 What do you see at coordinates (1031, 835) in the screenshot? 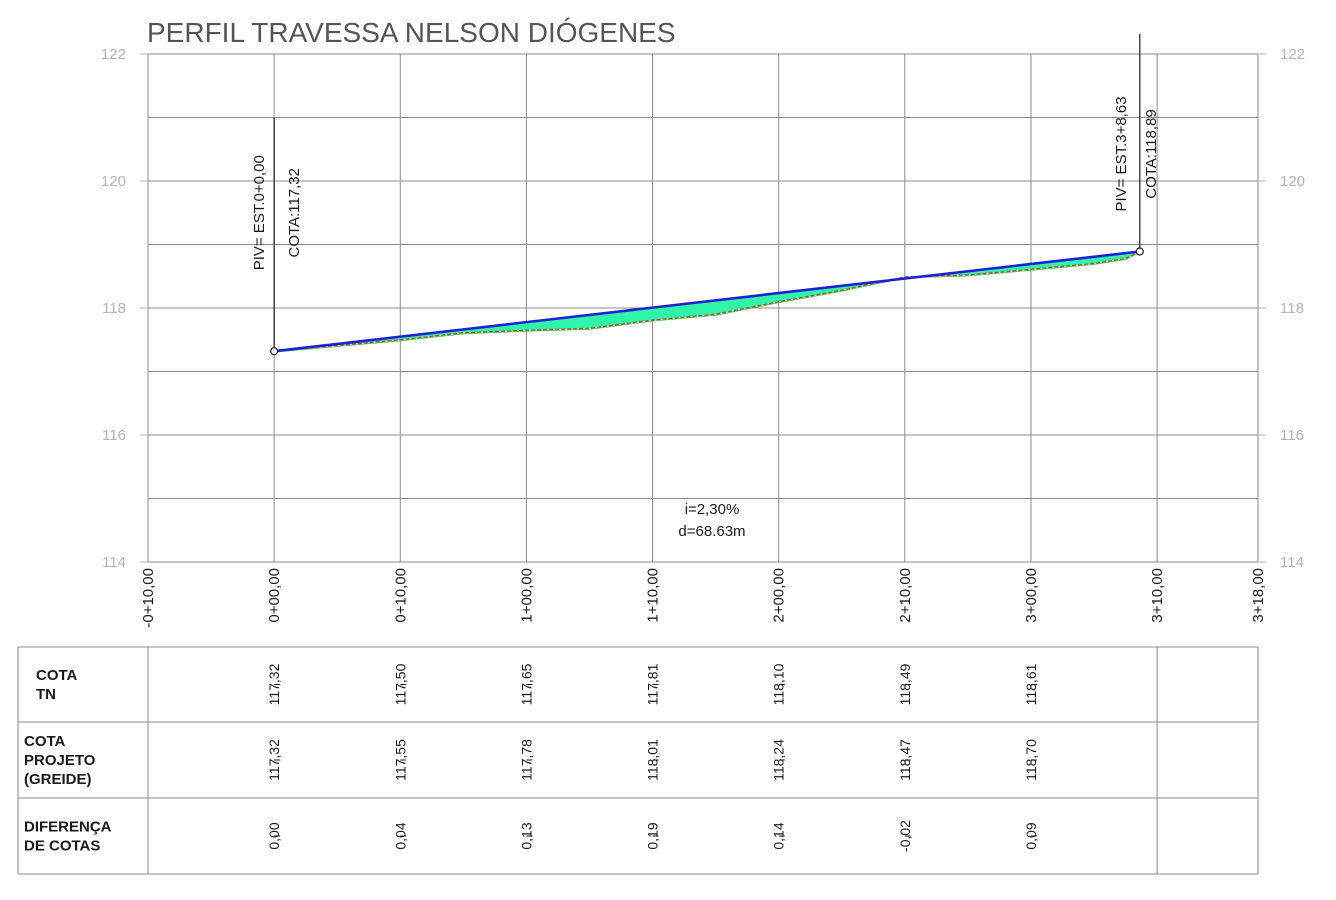
I see `table-cell-value: 0,09` at bounding box center [1031, 835].